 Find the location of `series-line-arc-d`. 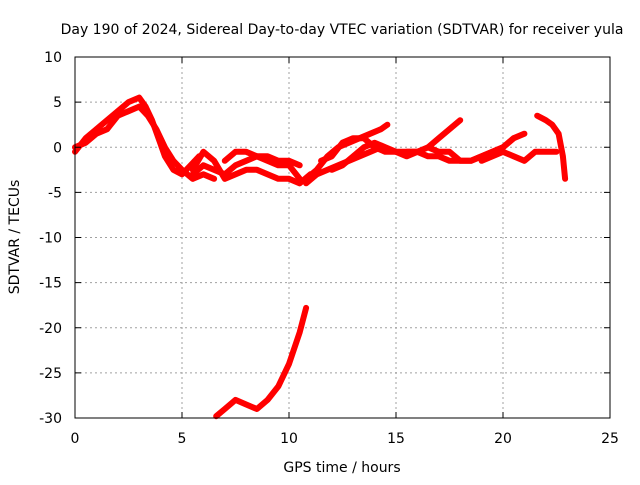

series-line-arc-d is located at coordinates (396, 145).